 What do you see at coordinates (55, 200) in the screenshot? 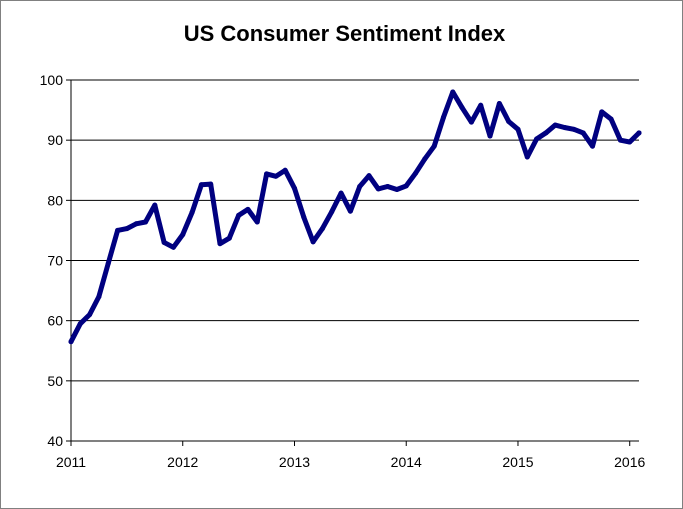
I see `y-tick-label: 80` at bounding box center [55, 200].